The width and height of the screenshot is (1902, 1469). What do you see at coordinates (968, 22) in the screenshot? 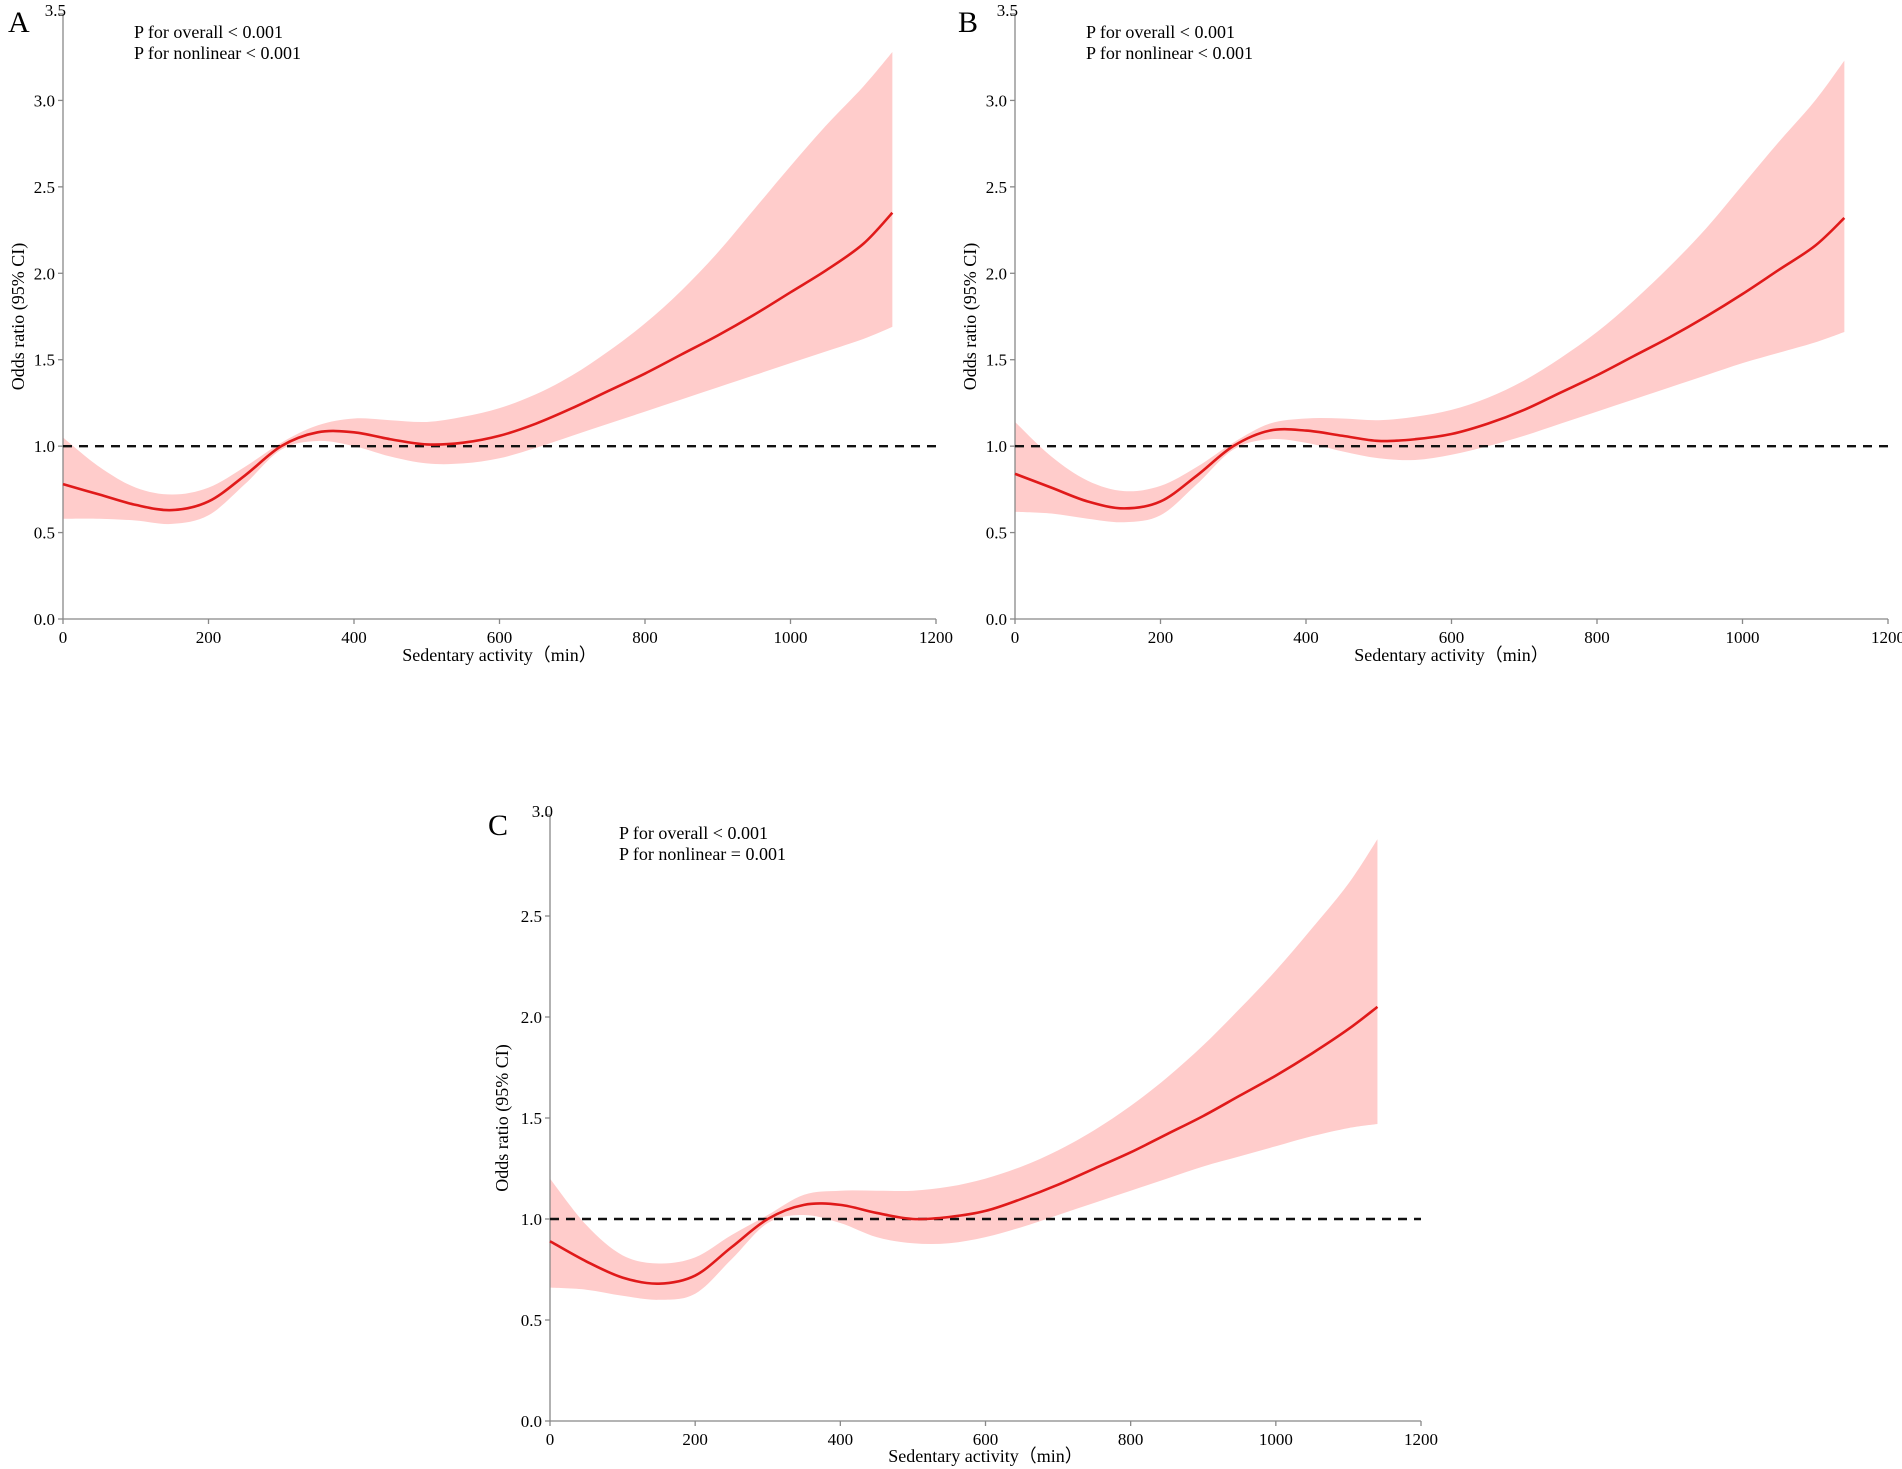
I see `panel-letter: B` at bounding box center [968, 22].